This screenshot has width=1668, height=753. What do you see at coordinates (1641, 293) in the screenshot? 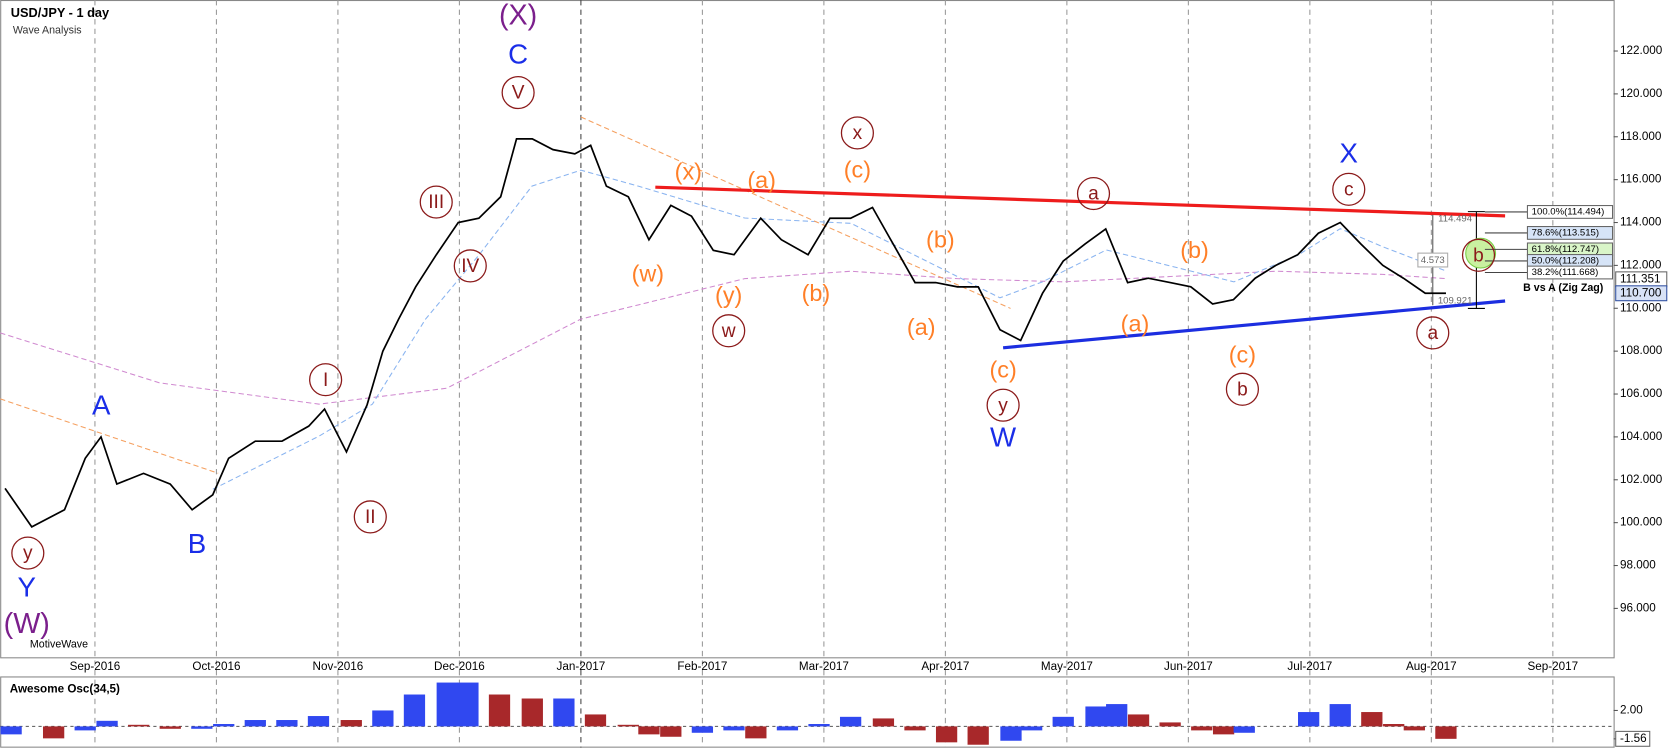
I see `price-label-box` at bounding box center [1641, 293].